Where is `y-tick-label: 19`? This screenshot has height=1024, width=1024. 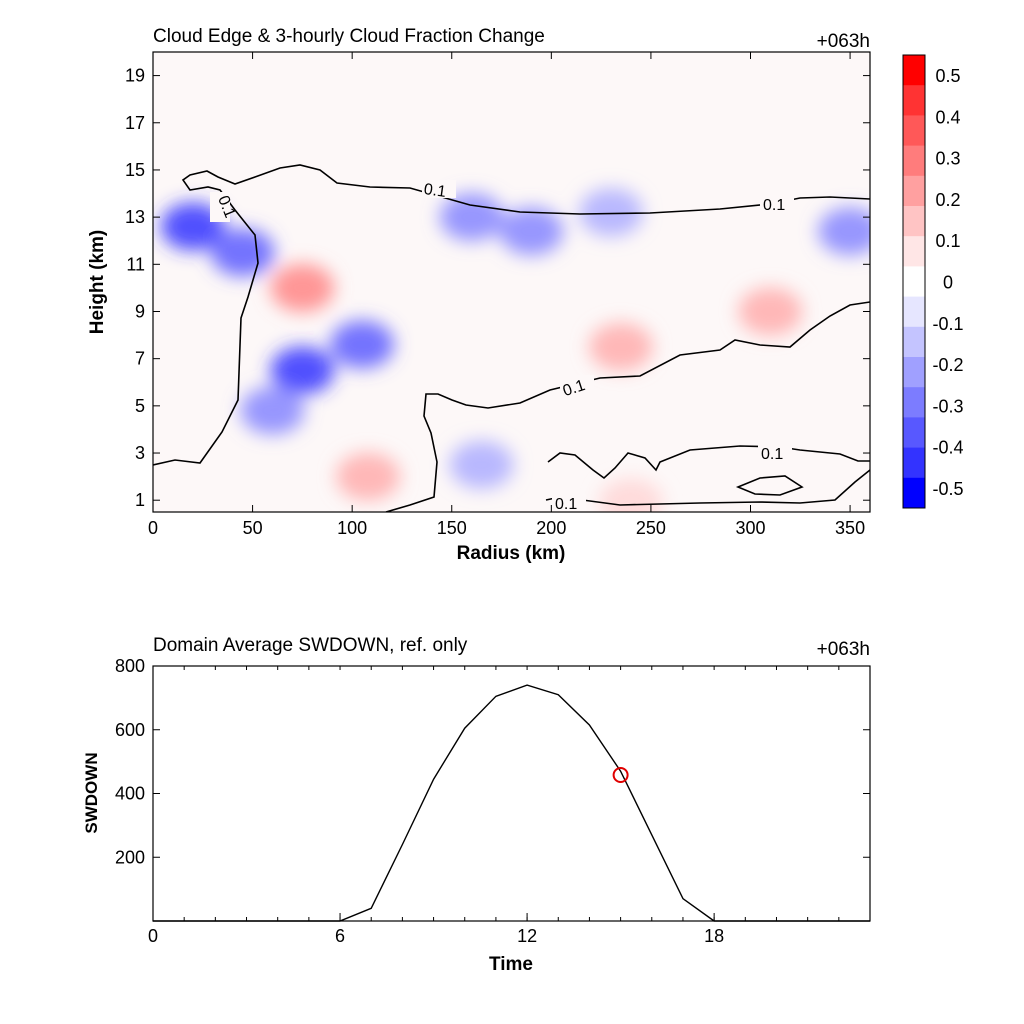 y-tick-label: 19 is located at coordinates (135, 76).